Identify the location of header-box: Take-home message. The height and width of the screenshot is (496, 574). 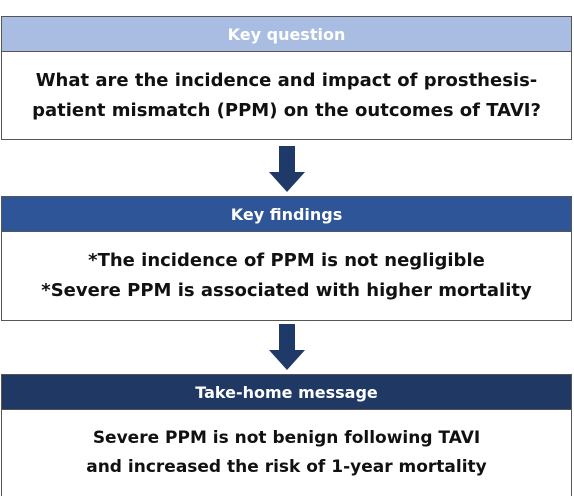
(286, 392).